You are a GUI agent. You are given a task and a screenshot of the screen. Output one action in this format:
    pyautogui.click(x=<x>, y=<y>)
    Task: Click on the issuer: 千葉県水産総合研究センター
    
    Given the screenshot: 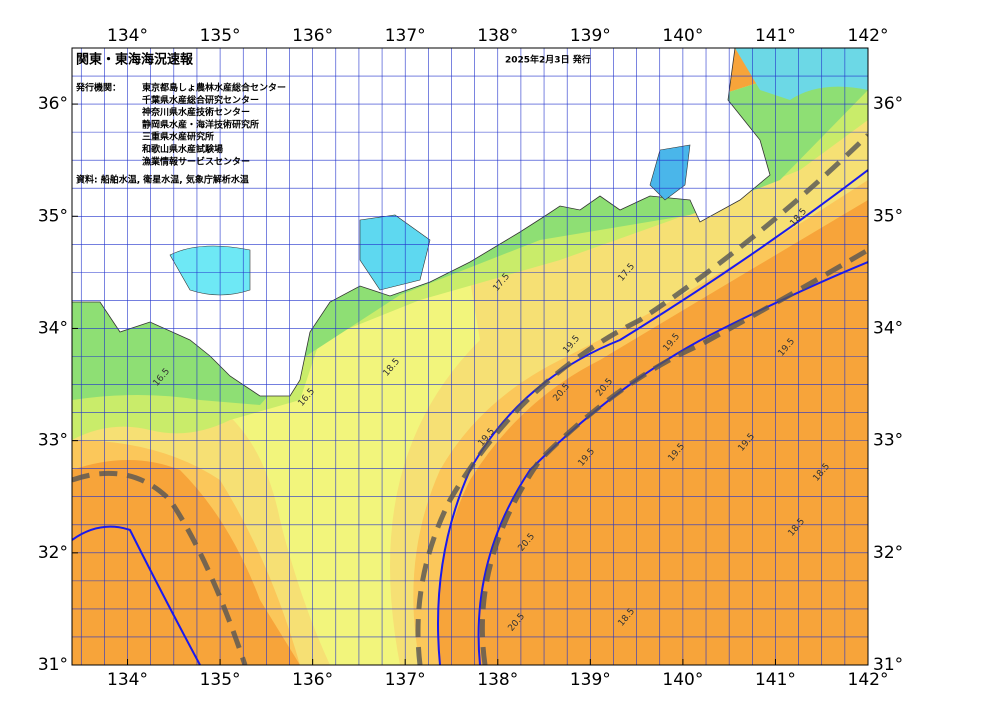 What is the action you would take?
    pyautogui.click(x=200, y=100)
    